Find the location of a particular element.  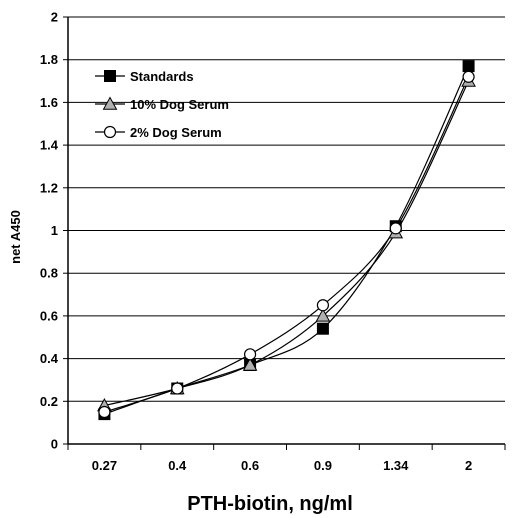

y-tick-label: 1.4 is located at coordinates (49, 145).